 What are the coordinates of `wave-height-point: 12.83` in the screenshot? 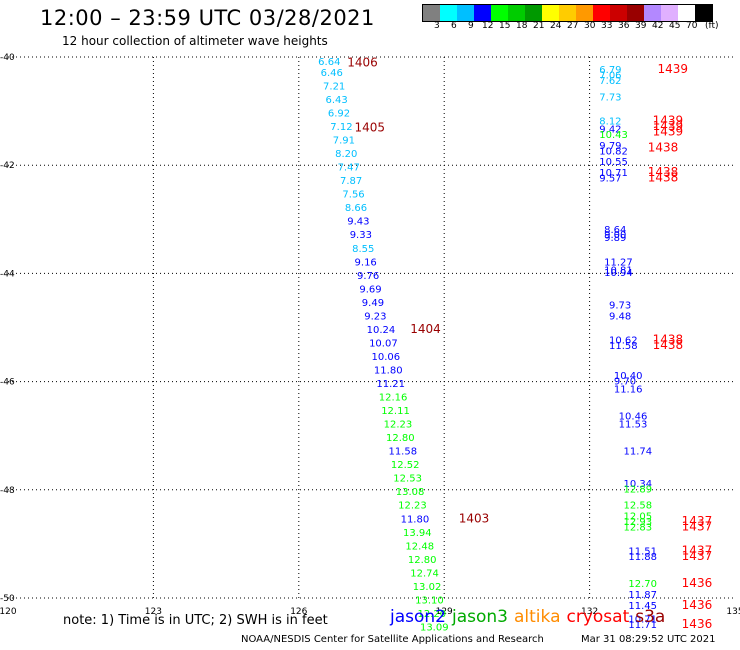 It's located at (638, 527).